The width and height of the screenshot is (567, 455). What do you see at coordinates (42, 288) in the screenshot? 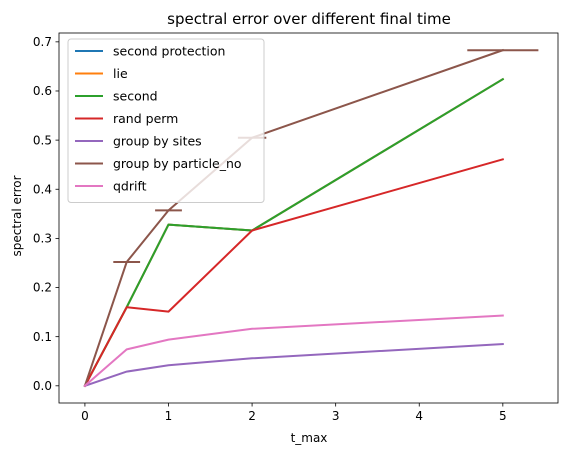
I see `y-tick-label: 0.2` at bounding box center [42, 288].